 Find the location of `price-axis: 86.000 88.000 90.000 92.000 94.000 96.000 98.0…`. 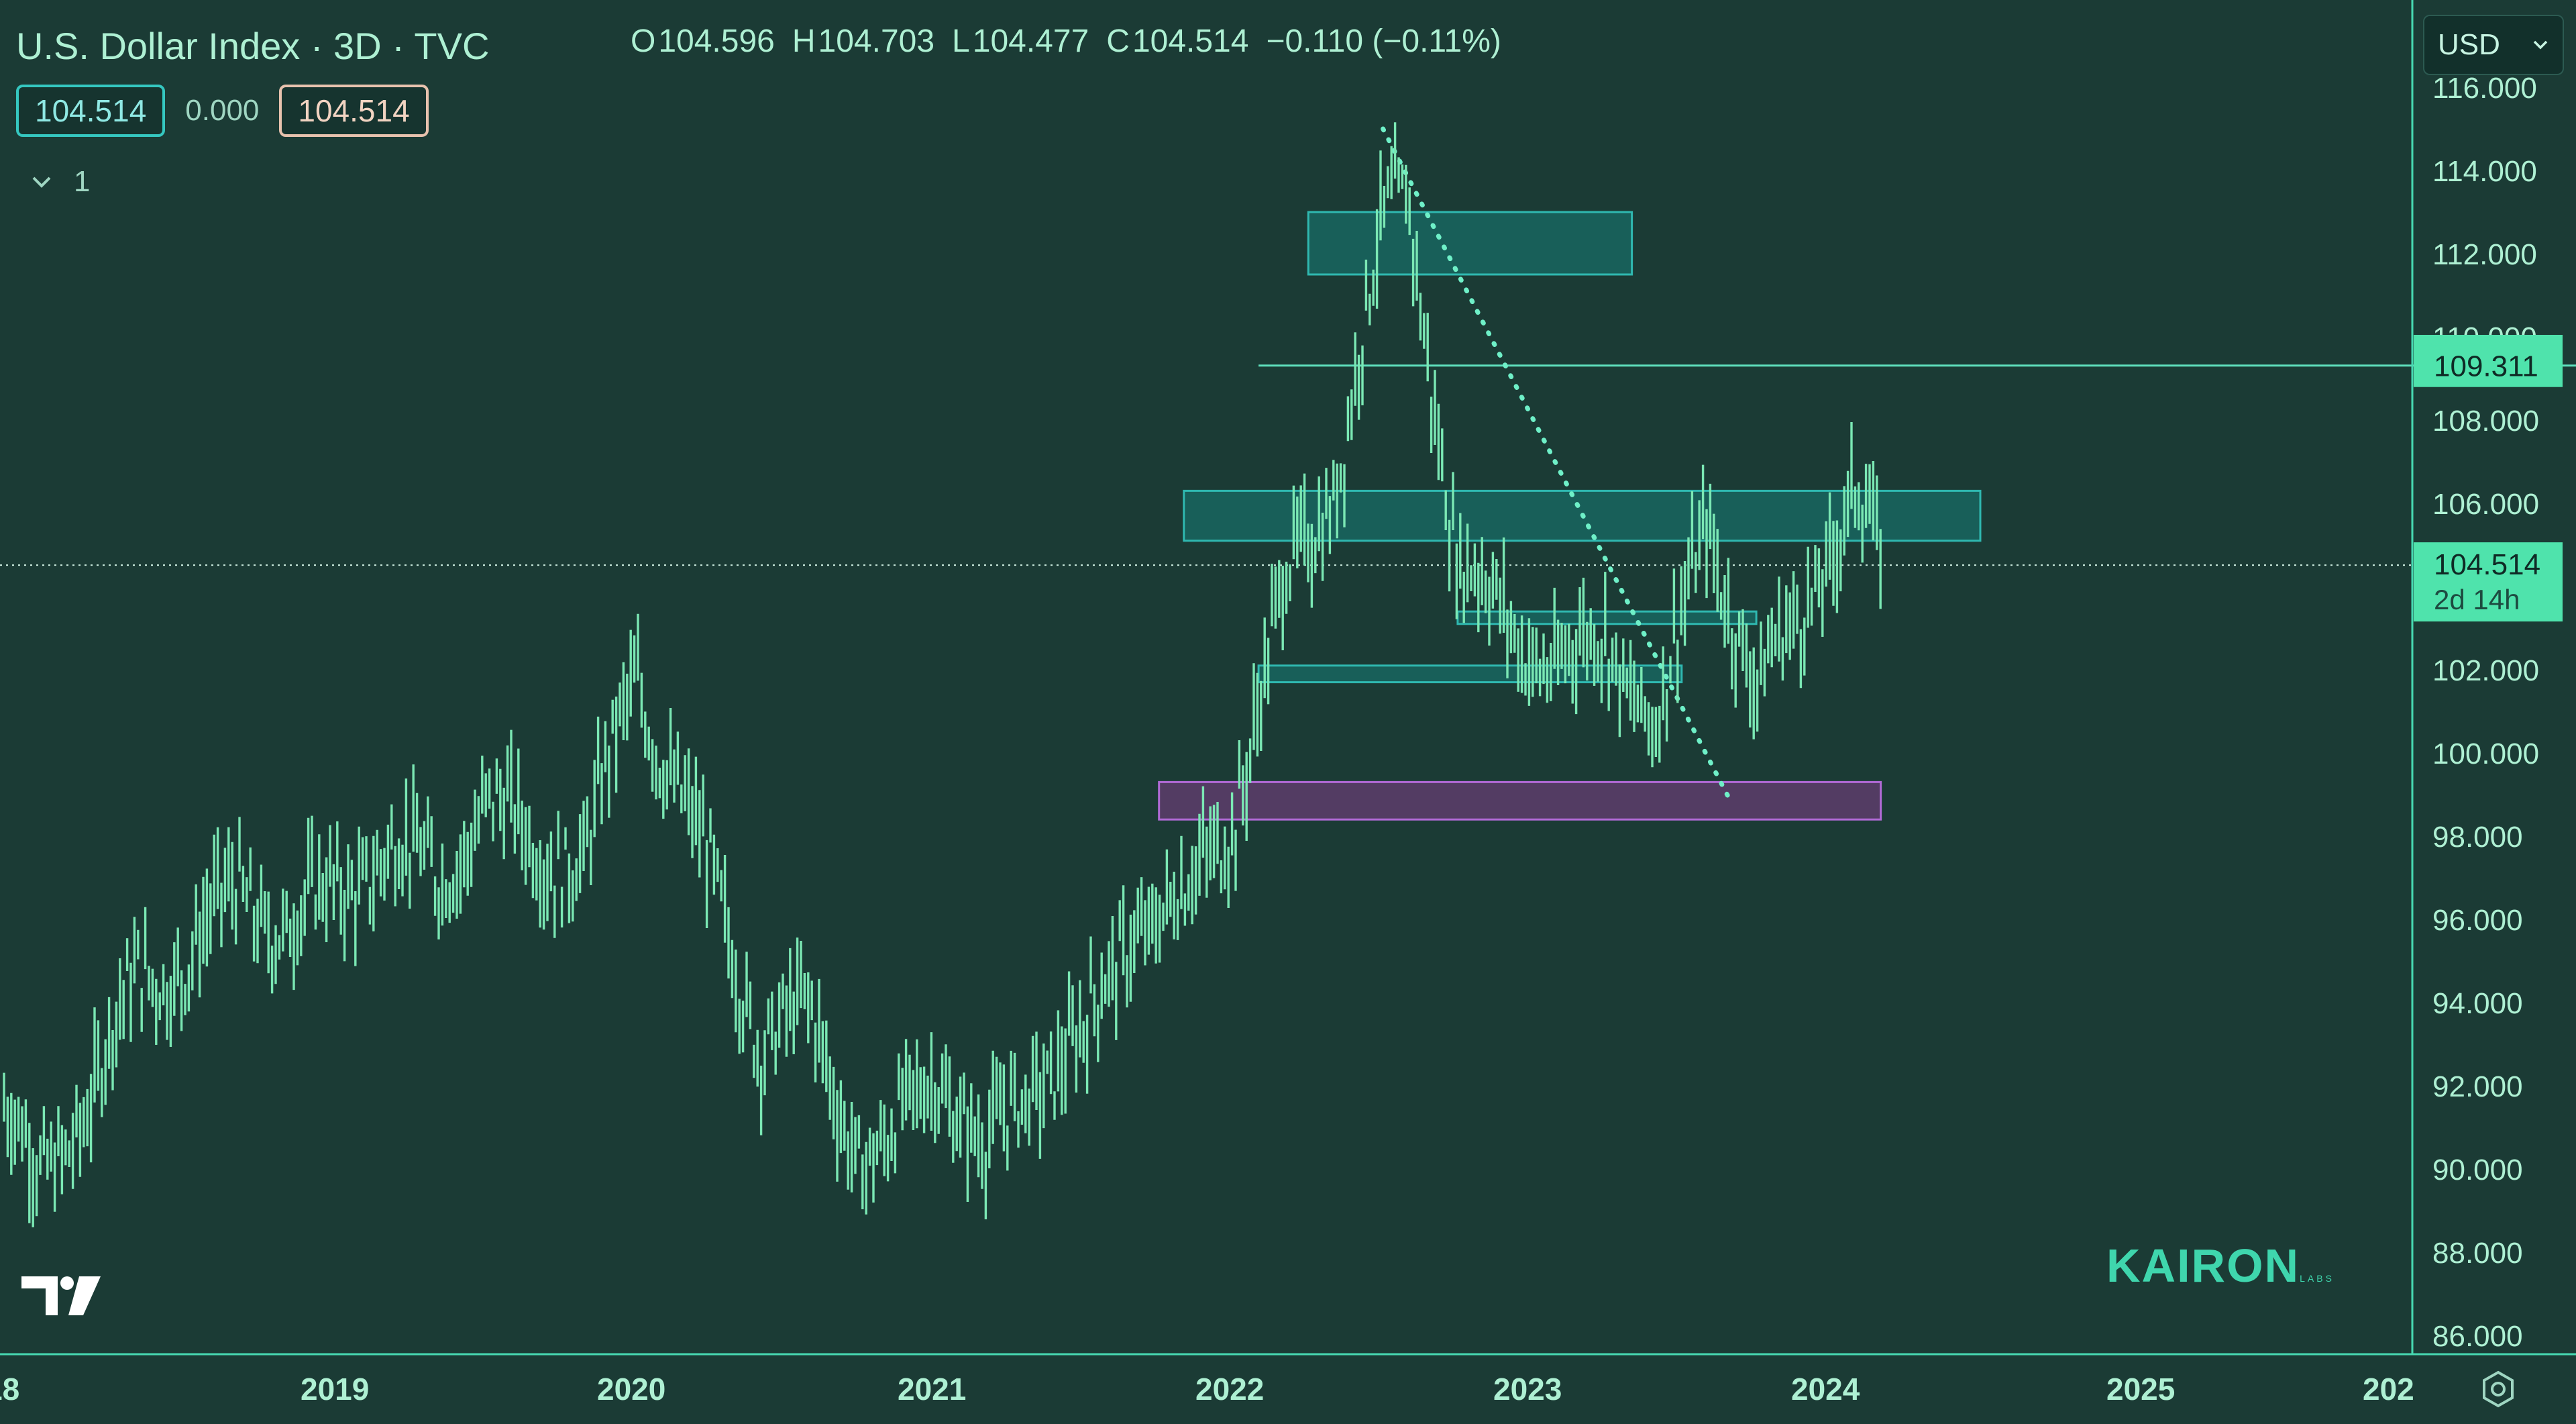

price-axis: 86.000 88.000 90.000 92.000 94.000 96.000 98.0… is located at coordinates (2485, 712).